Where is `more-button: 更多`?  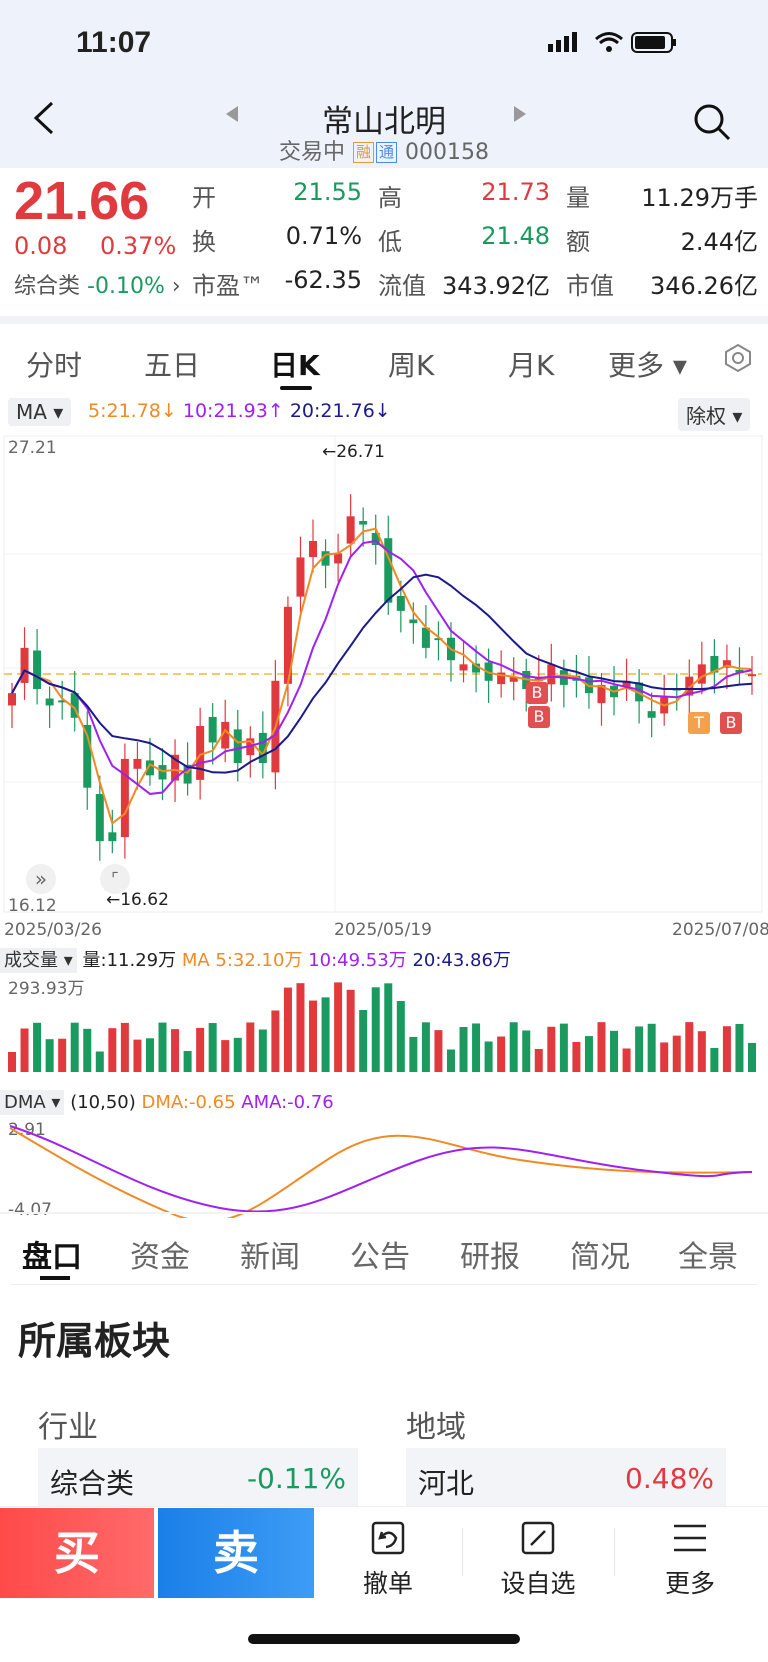 more-button: 更多 is located at coordinates (690, 1560).